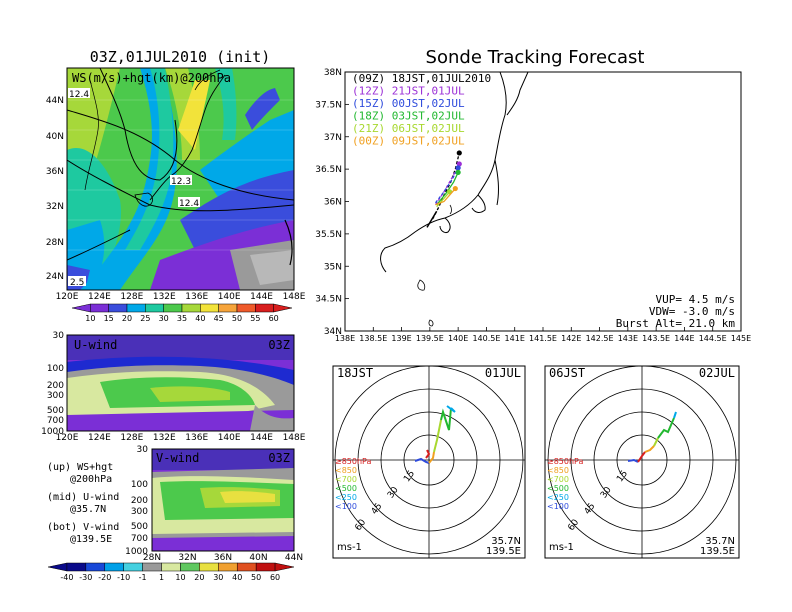  I want to click on u-pressure-tick: 300, so click(55, 396).